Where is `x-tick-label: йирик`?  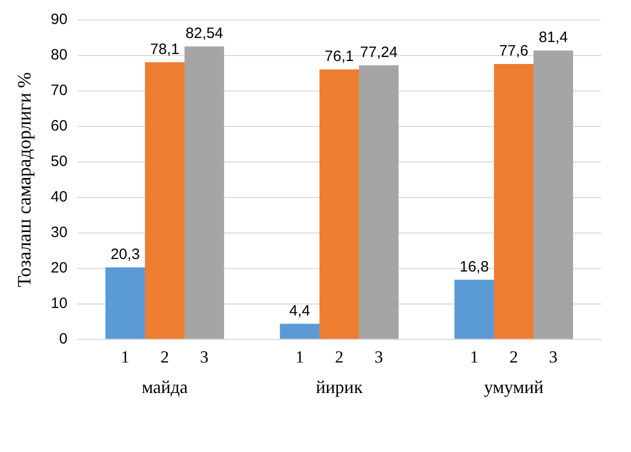 x-tick-label: йирик is located at coordinates (339, 386).